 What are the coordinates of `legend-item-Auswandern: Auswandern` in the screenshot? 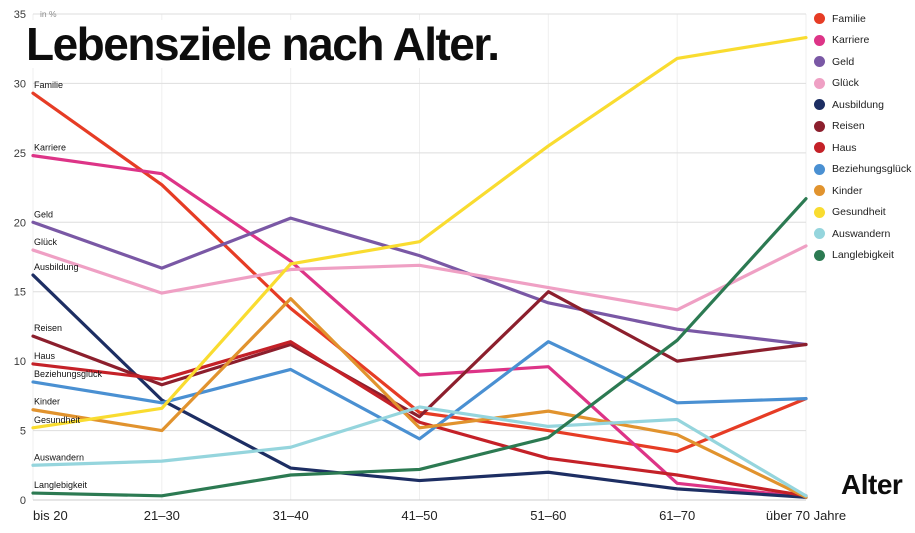 It's located at (862, 233).